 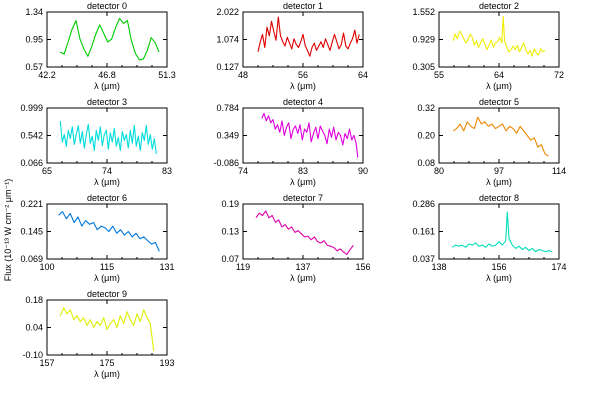 I want to click on y-tick-label: 1.34, so click(x=34, y=12).